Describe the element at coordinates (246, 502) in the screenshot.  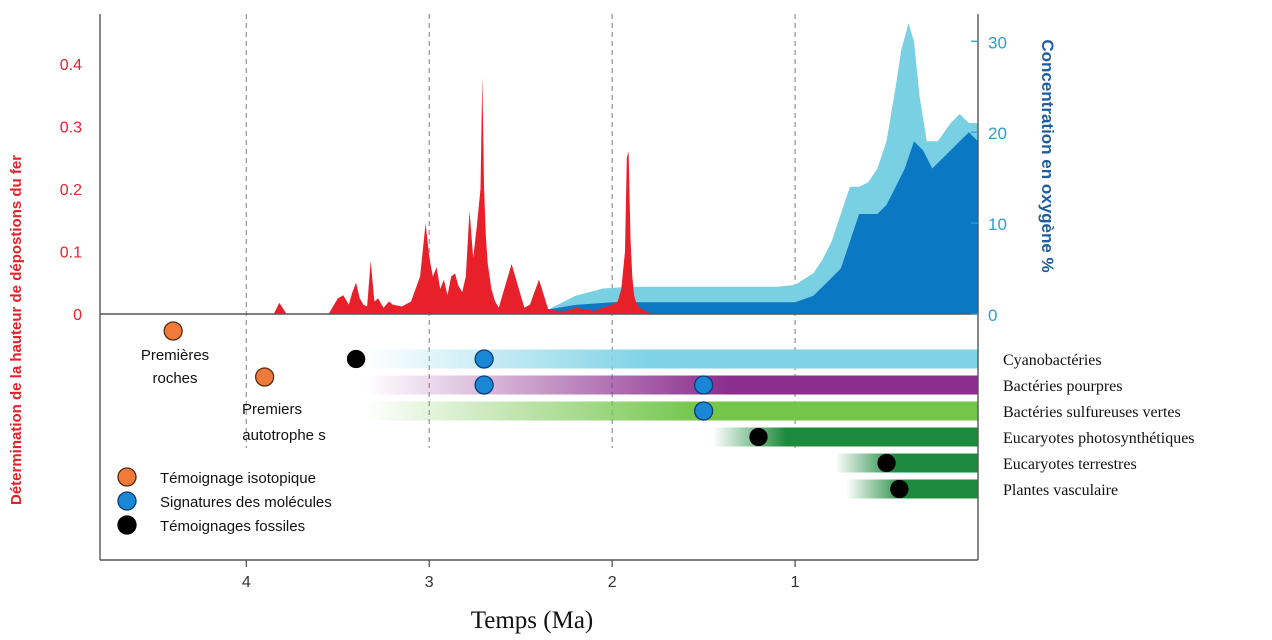
I see `legend-label: Signatures des molécules` at that location.